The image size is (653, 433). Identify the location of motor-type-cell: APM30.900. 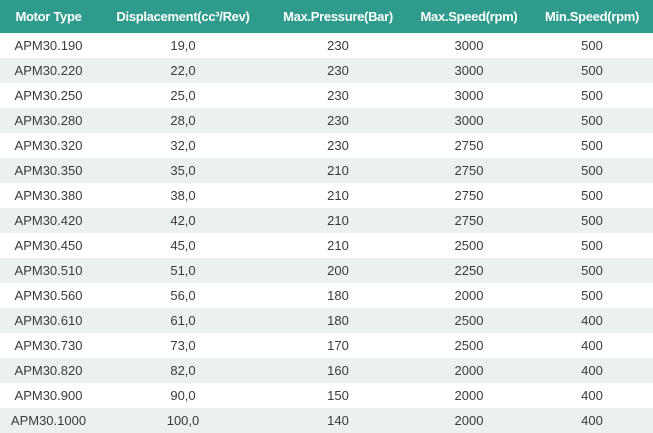
(48, 395).